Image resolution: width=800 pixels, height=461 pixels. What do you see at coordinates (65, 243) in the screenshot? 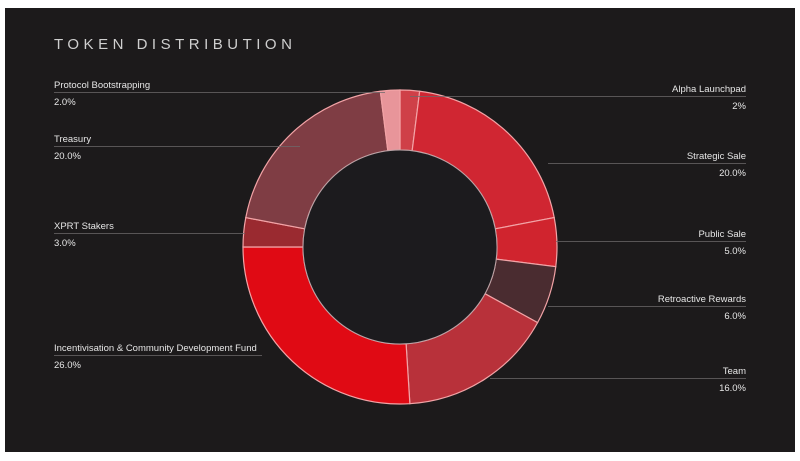
I see `label-value: 3.0%` at bounding box center [65, 243].